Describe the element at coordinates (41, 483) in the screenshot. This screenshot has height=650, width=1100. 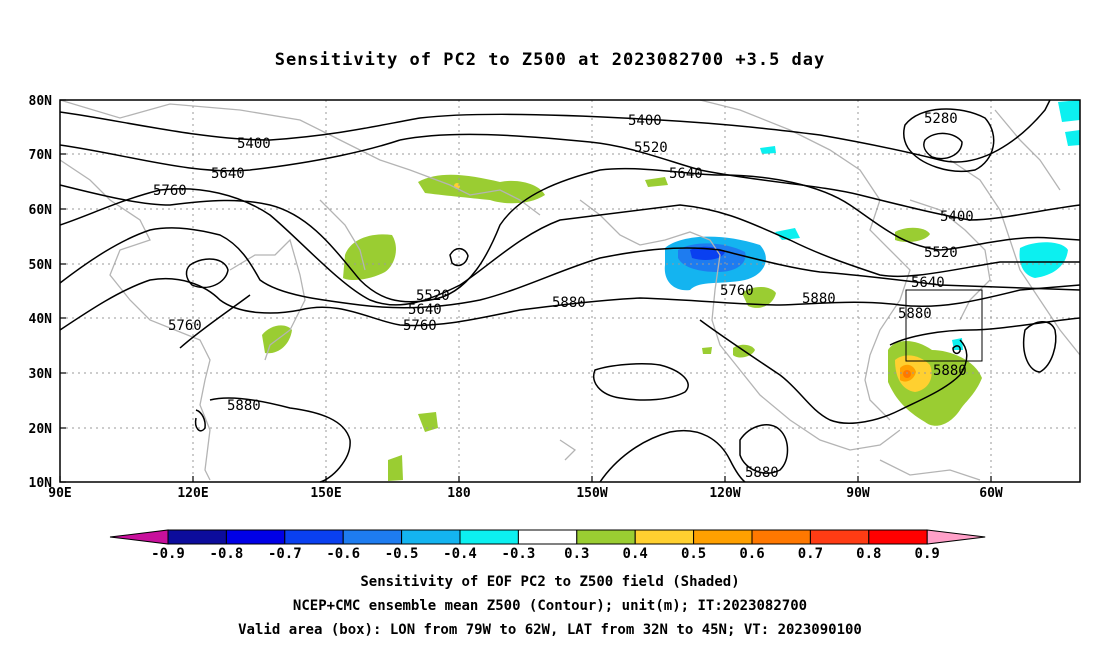
I see `lat-label: 10N` at that location.